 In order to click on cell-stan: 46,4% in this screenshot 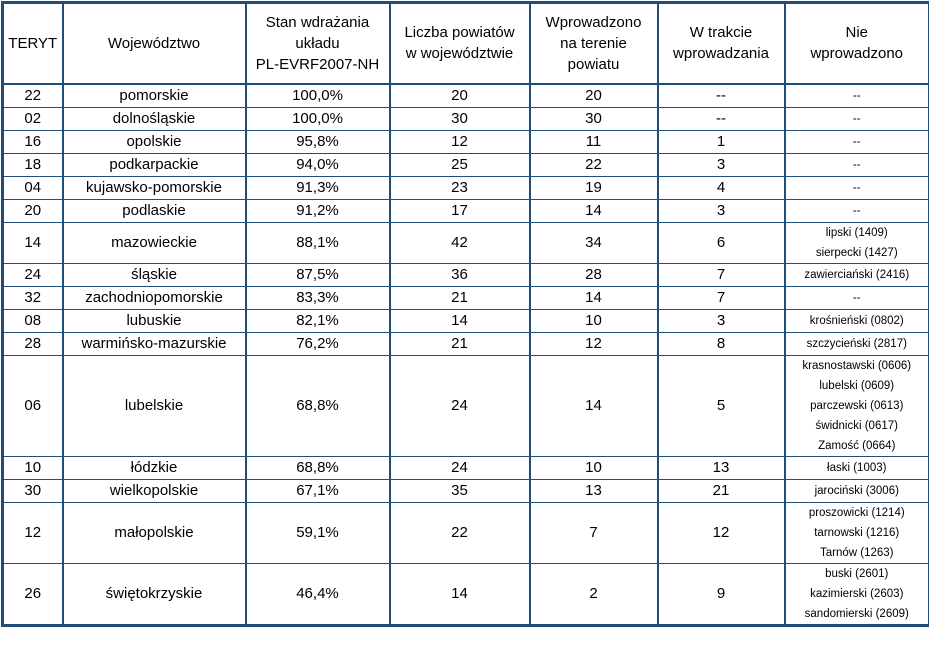, I will do `click(318, 594)`.